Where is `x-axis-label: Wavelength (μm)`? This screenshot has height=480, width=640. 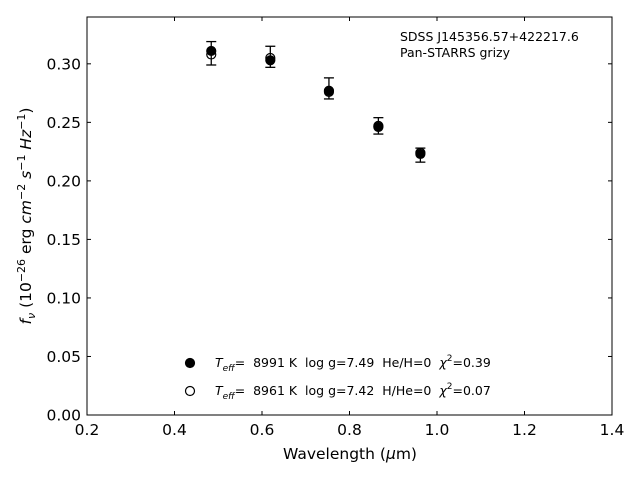
x-axis-label: Wavelength (μm) is located at coordinates (350, 454).